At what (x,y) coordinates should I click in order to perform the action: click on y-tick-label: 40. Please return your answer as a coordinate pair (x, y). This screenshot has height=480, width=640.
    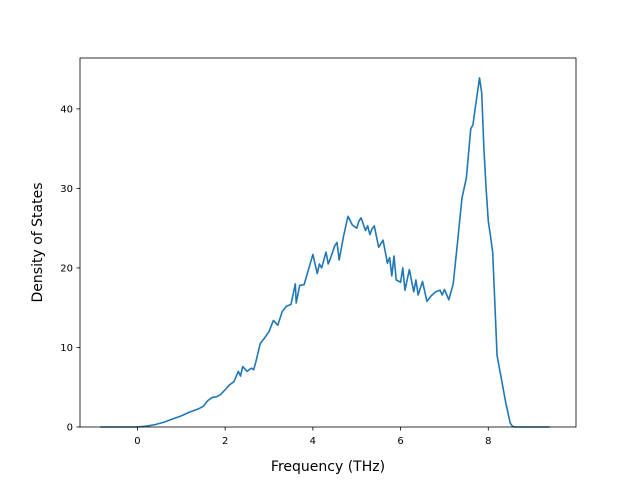
    Looking at the image, I should click on (66, 109).